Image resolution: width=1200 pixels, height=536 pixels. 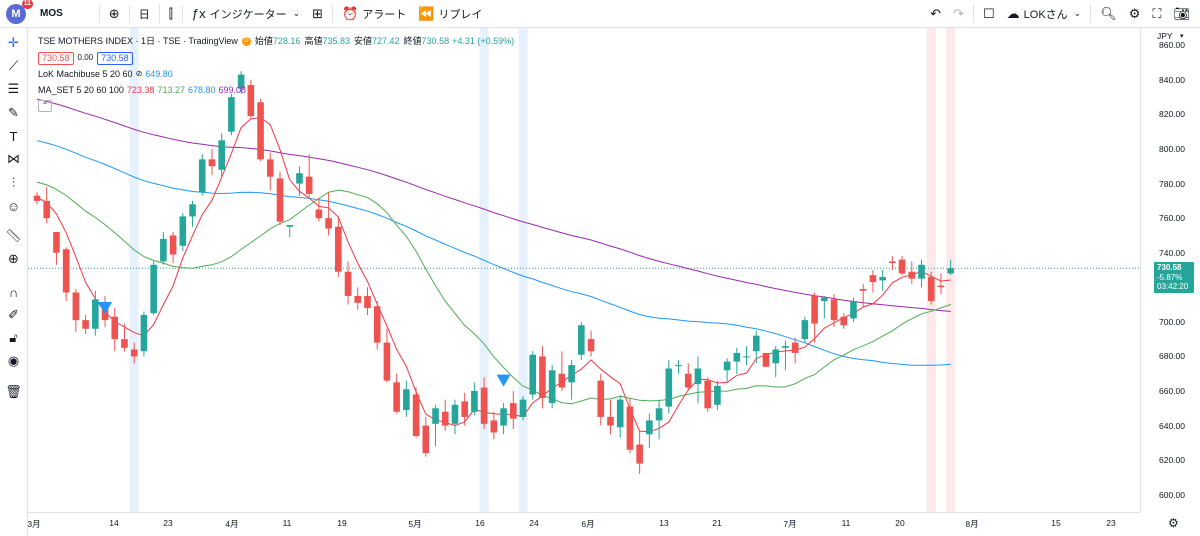 What do you see at coordinates (13, 258) in the screenshot?
I see `zoom-in-icon: ⊕` at bounding box center [13, 258].